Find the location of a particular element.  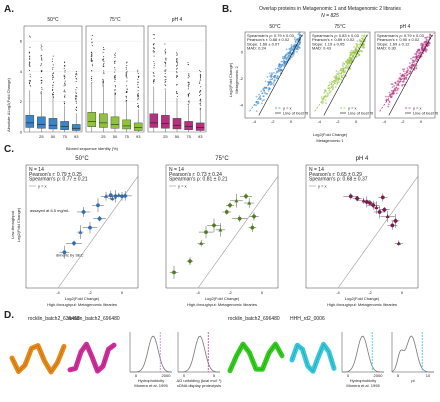

panel-d-hist-tick-2-1: 2000 is located at coordinates (379, 375).